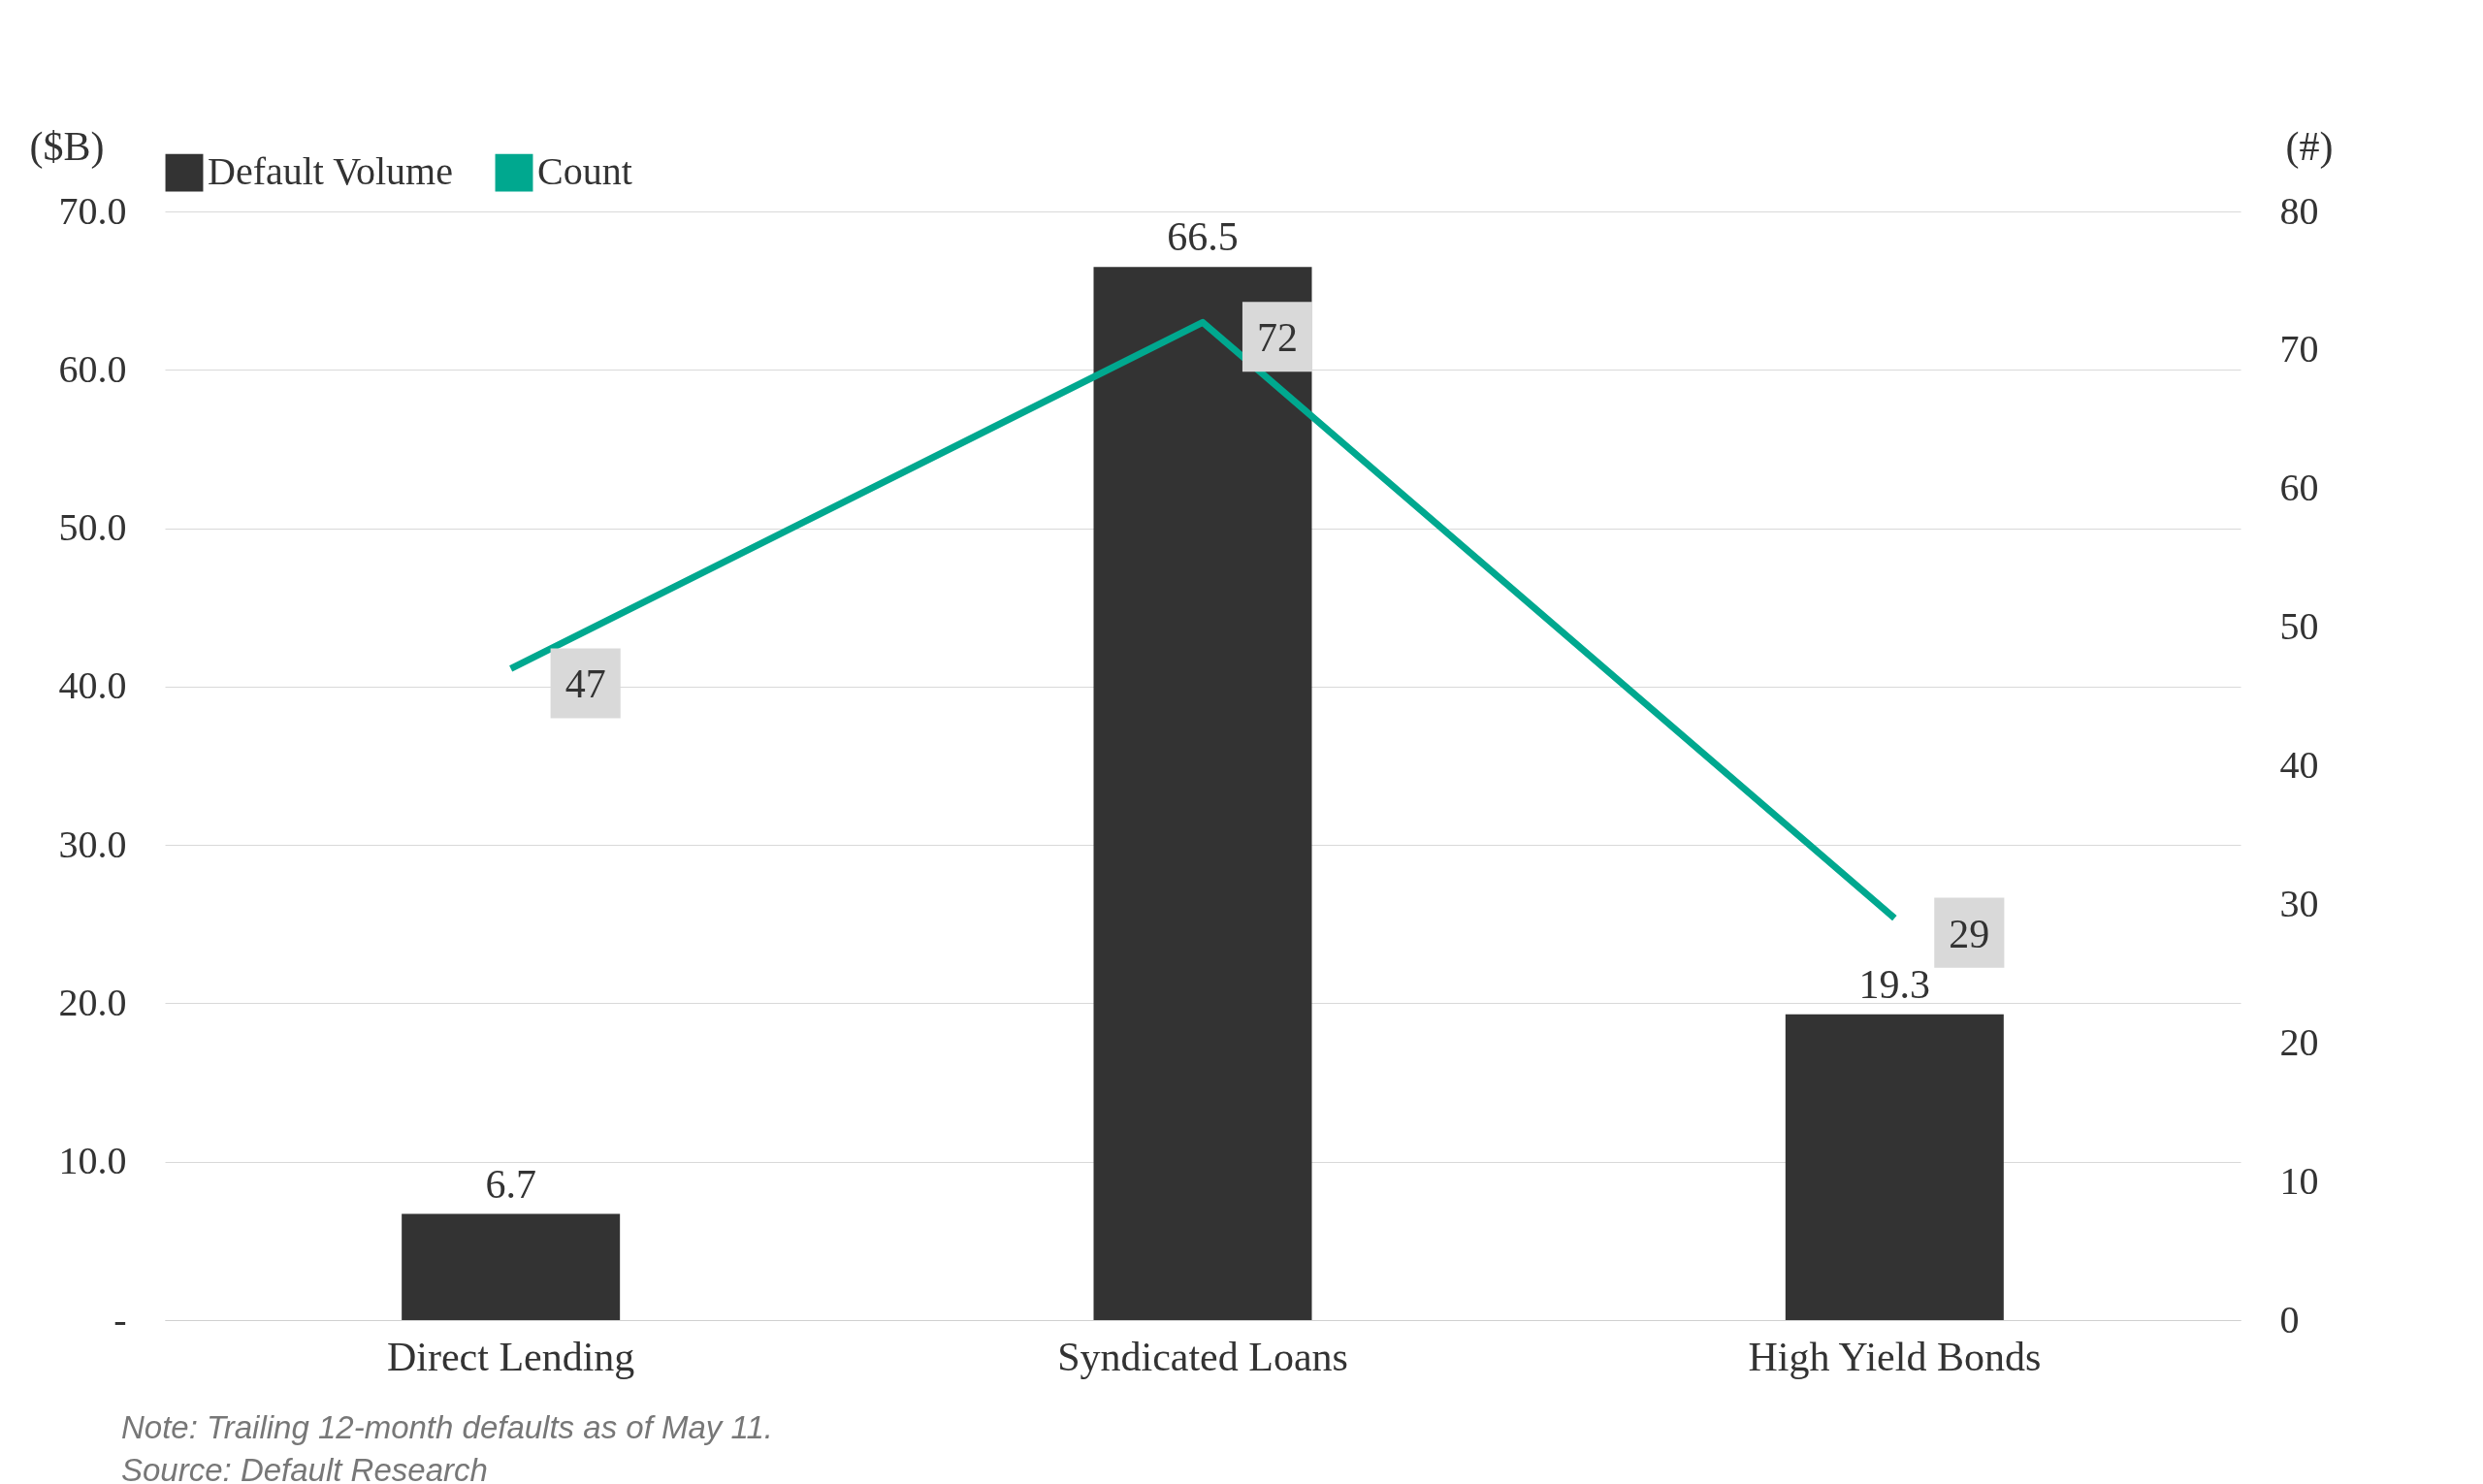 This screenshot has height=1484, width=2483. I want to click on y-tick-label: 40.0, so click(93, 685).